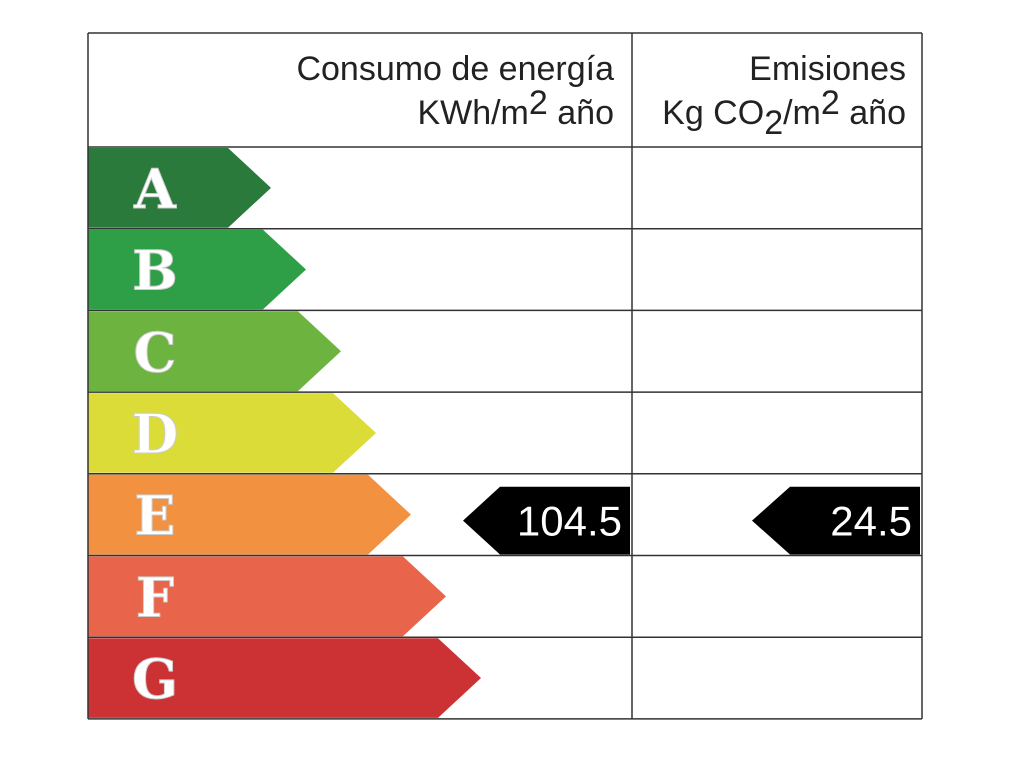 The height and width of the screenshot is (765, 1020). I want to click on value-label: 24.5, so click(871, 521).